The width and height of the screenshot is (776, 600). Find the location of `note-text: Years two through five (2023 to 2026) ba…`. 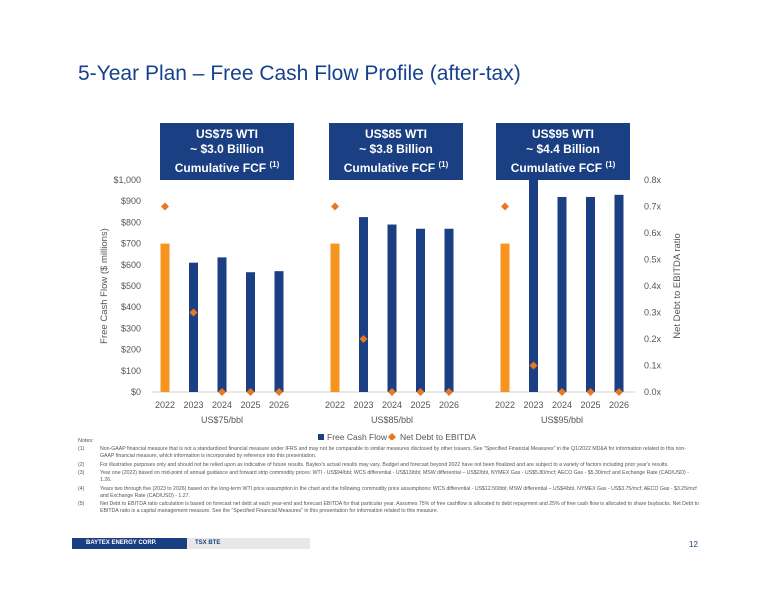

note-text: Years two through five (2023 to 2026) ba… is located at coordinates (398, 492).